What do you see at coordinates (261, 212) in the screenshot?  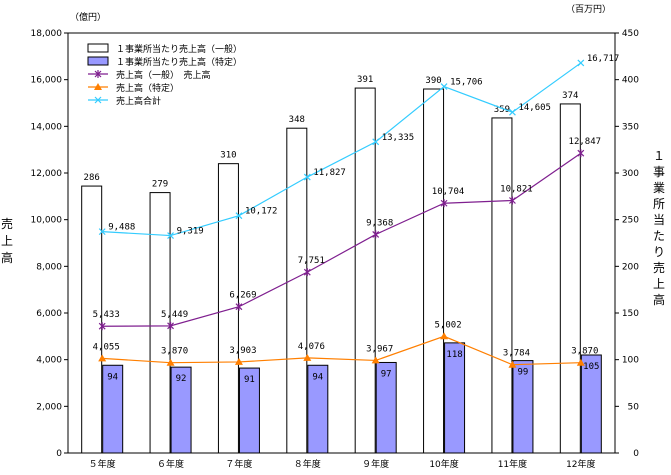 I see `line-value-label: 10,172` at bounding box center [261, 212].